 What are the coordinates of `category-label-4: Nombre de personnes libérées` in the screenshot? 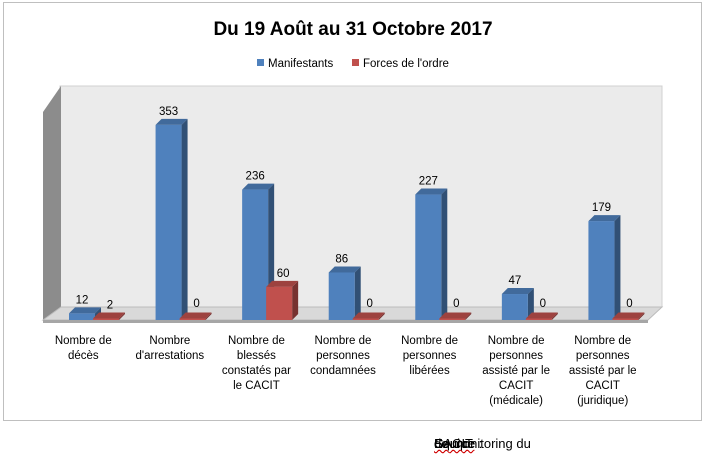 It's located at (429, 356).